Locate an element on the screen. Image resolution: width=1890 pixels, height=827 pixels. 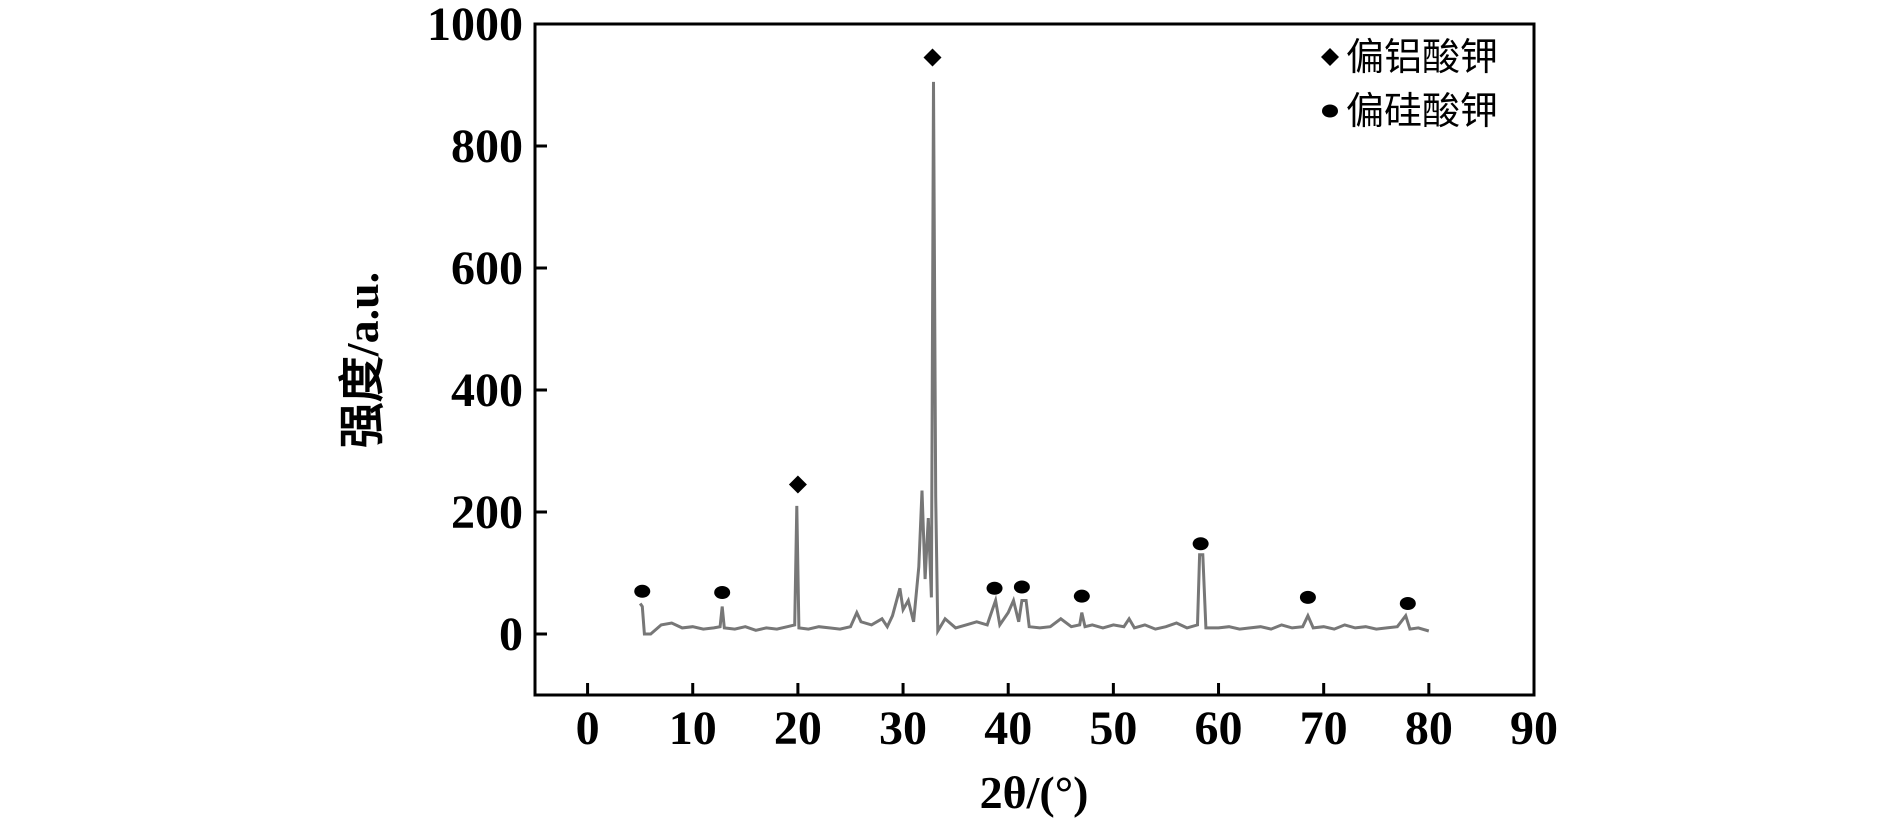
x-tick-label: 0 is located at coordinates (588, 728).